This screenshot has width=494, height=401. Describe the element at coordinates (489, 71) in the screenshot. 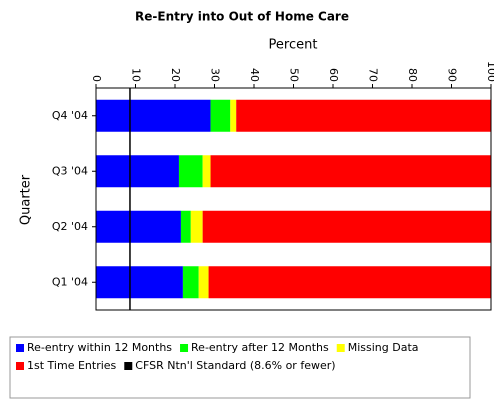

I see `x-tick-label: 100` at that location.